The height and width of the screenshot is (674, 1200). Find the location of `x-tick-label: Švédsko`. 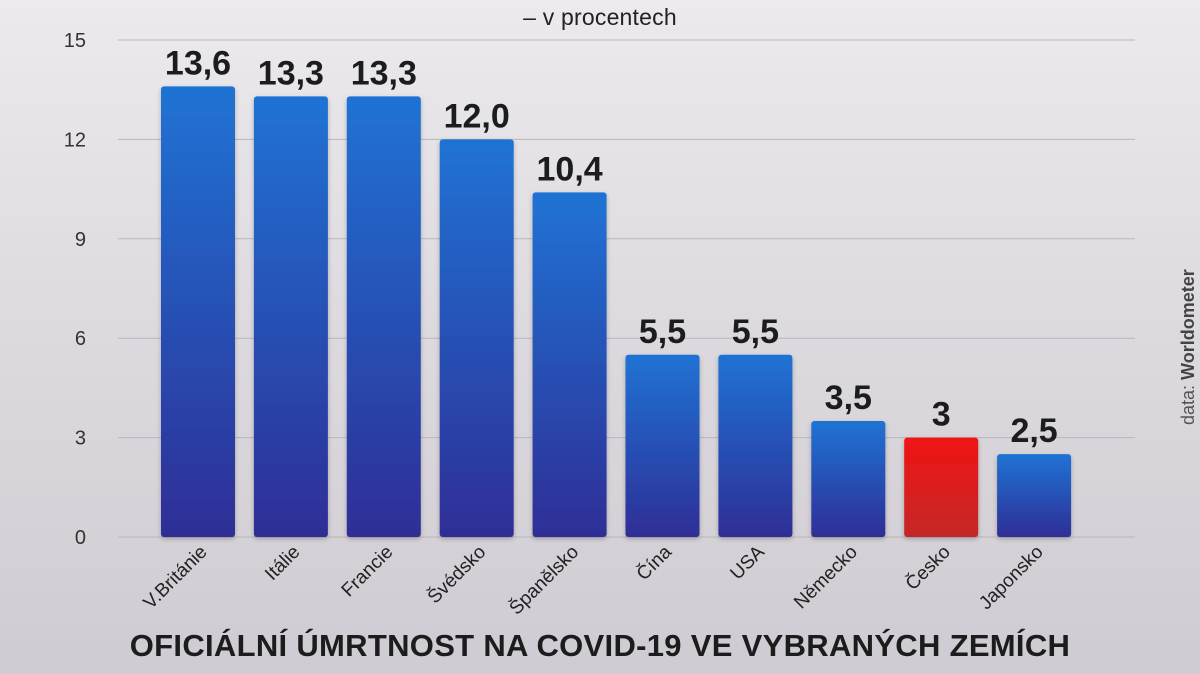

x-tick-label: Švédsko is located at coordinates (456, 574).